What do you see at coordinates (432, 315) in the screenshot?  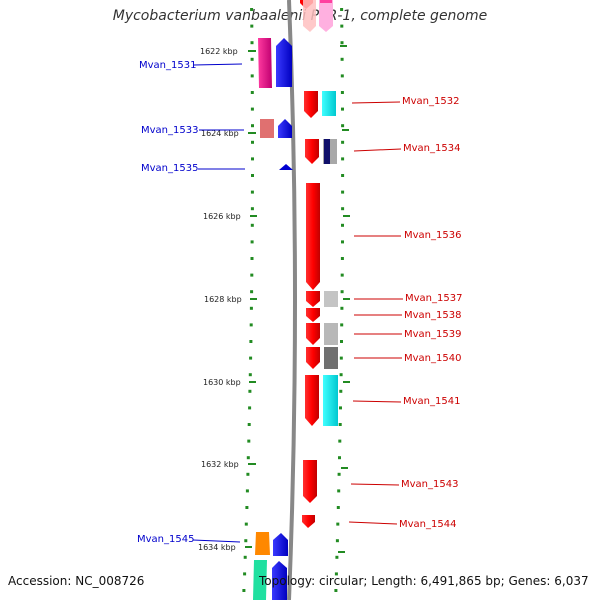 I see `gene-label: Mvan_1538` at bounding box center [432, 315].